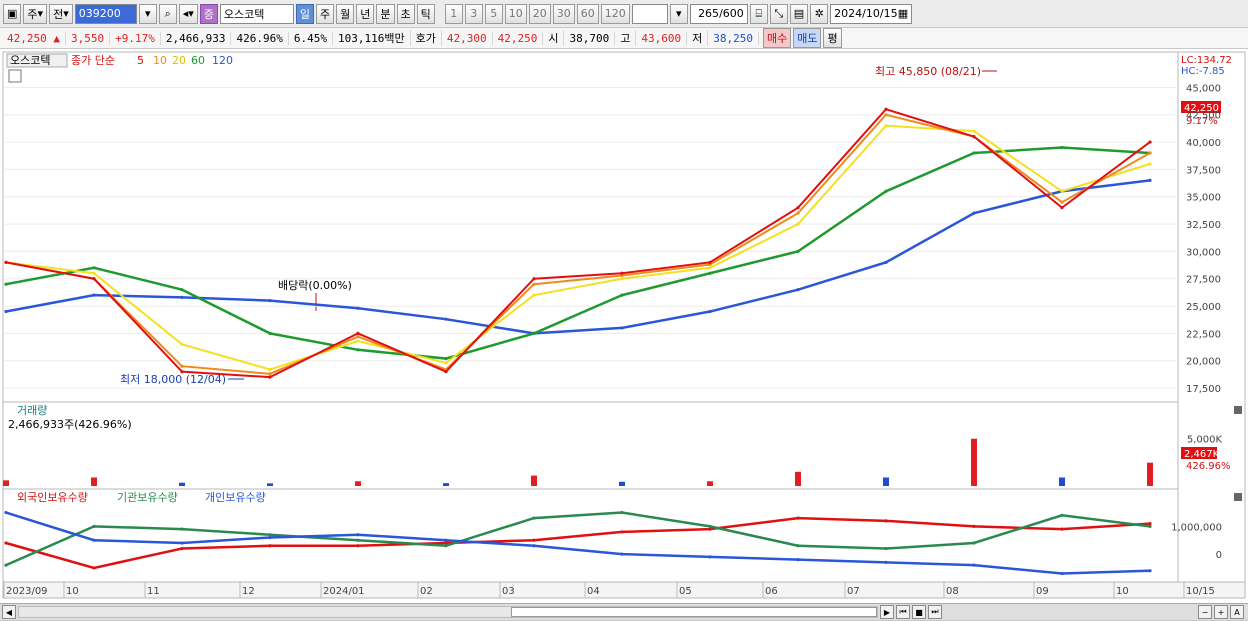 The image size is (1248, 621). I want to click on legend-ma20: 20, so click(179, 60).